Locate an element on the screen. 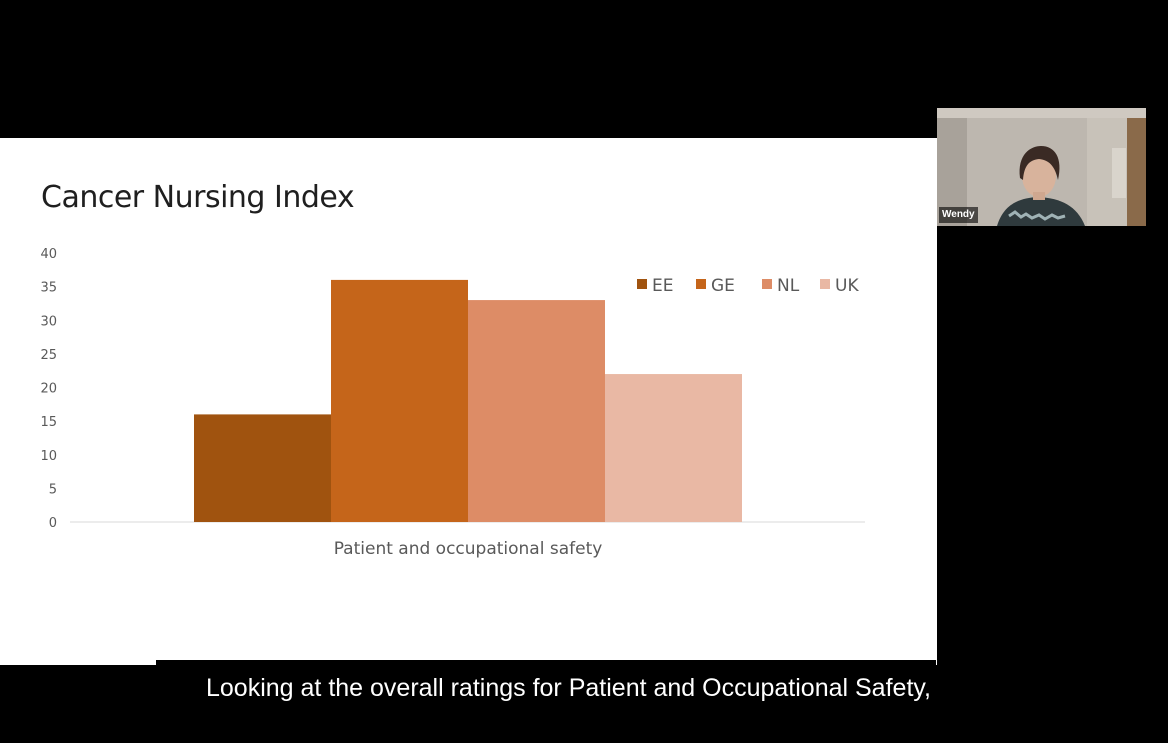 This screenshot has width=1168, height=743. slide-title: Cancer Nursing Index is located at coordinates (198, 197).